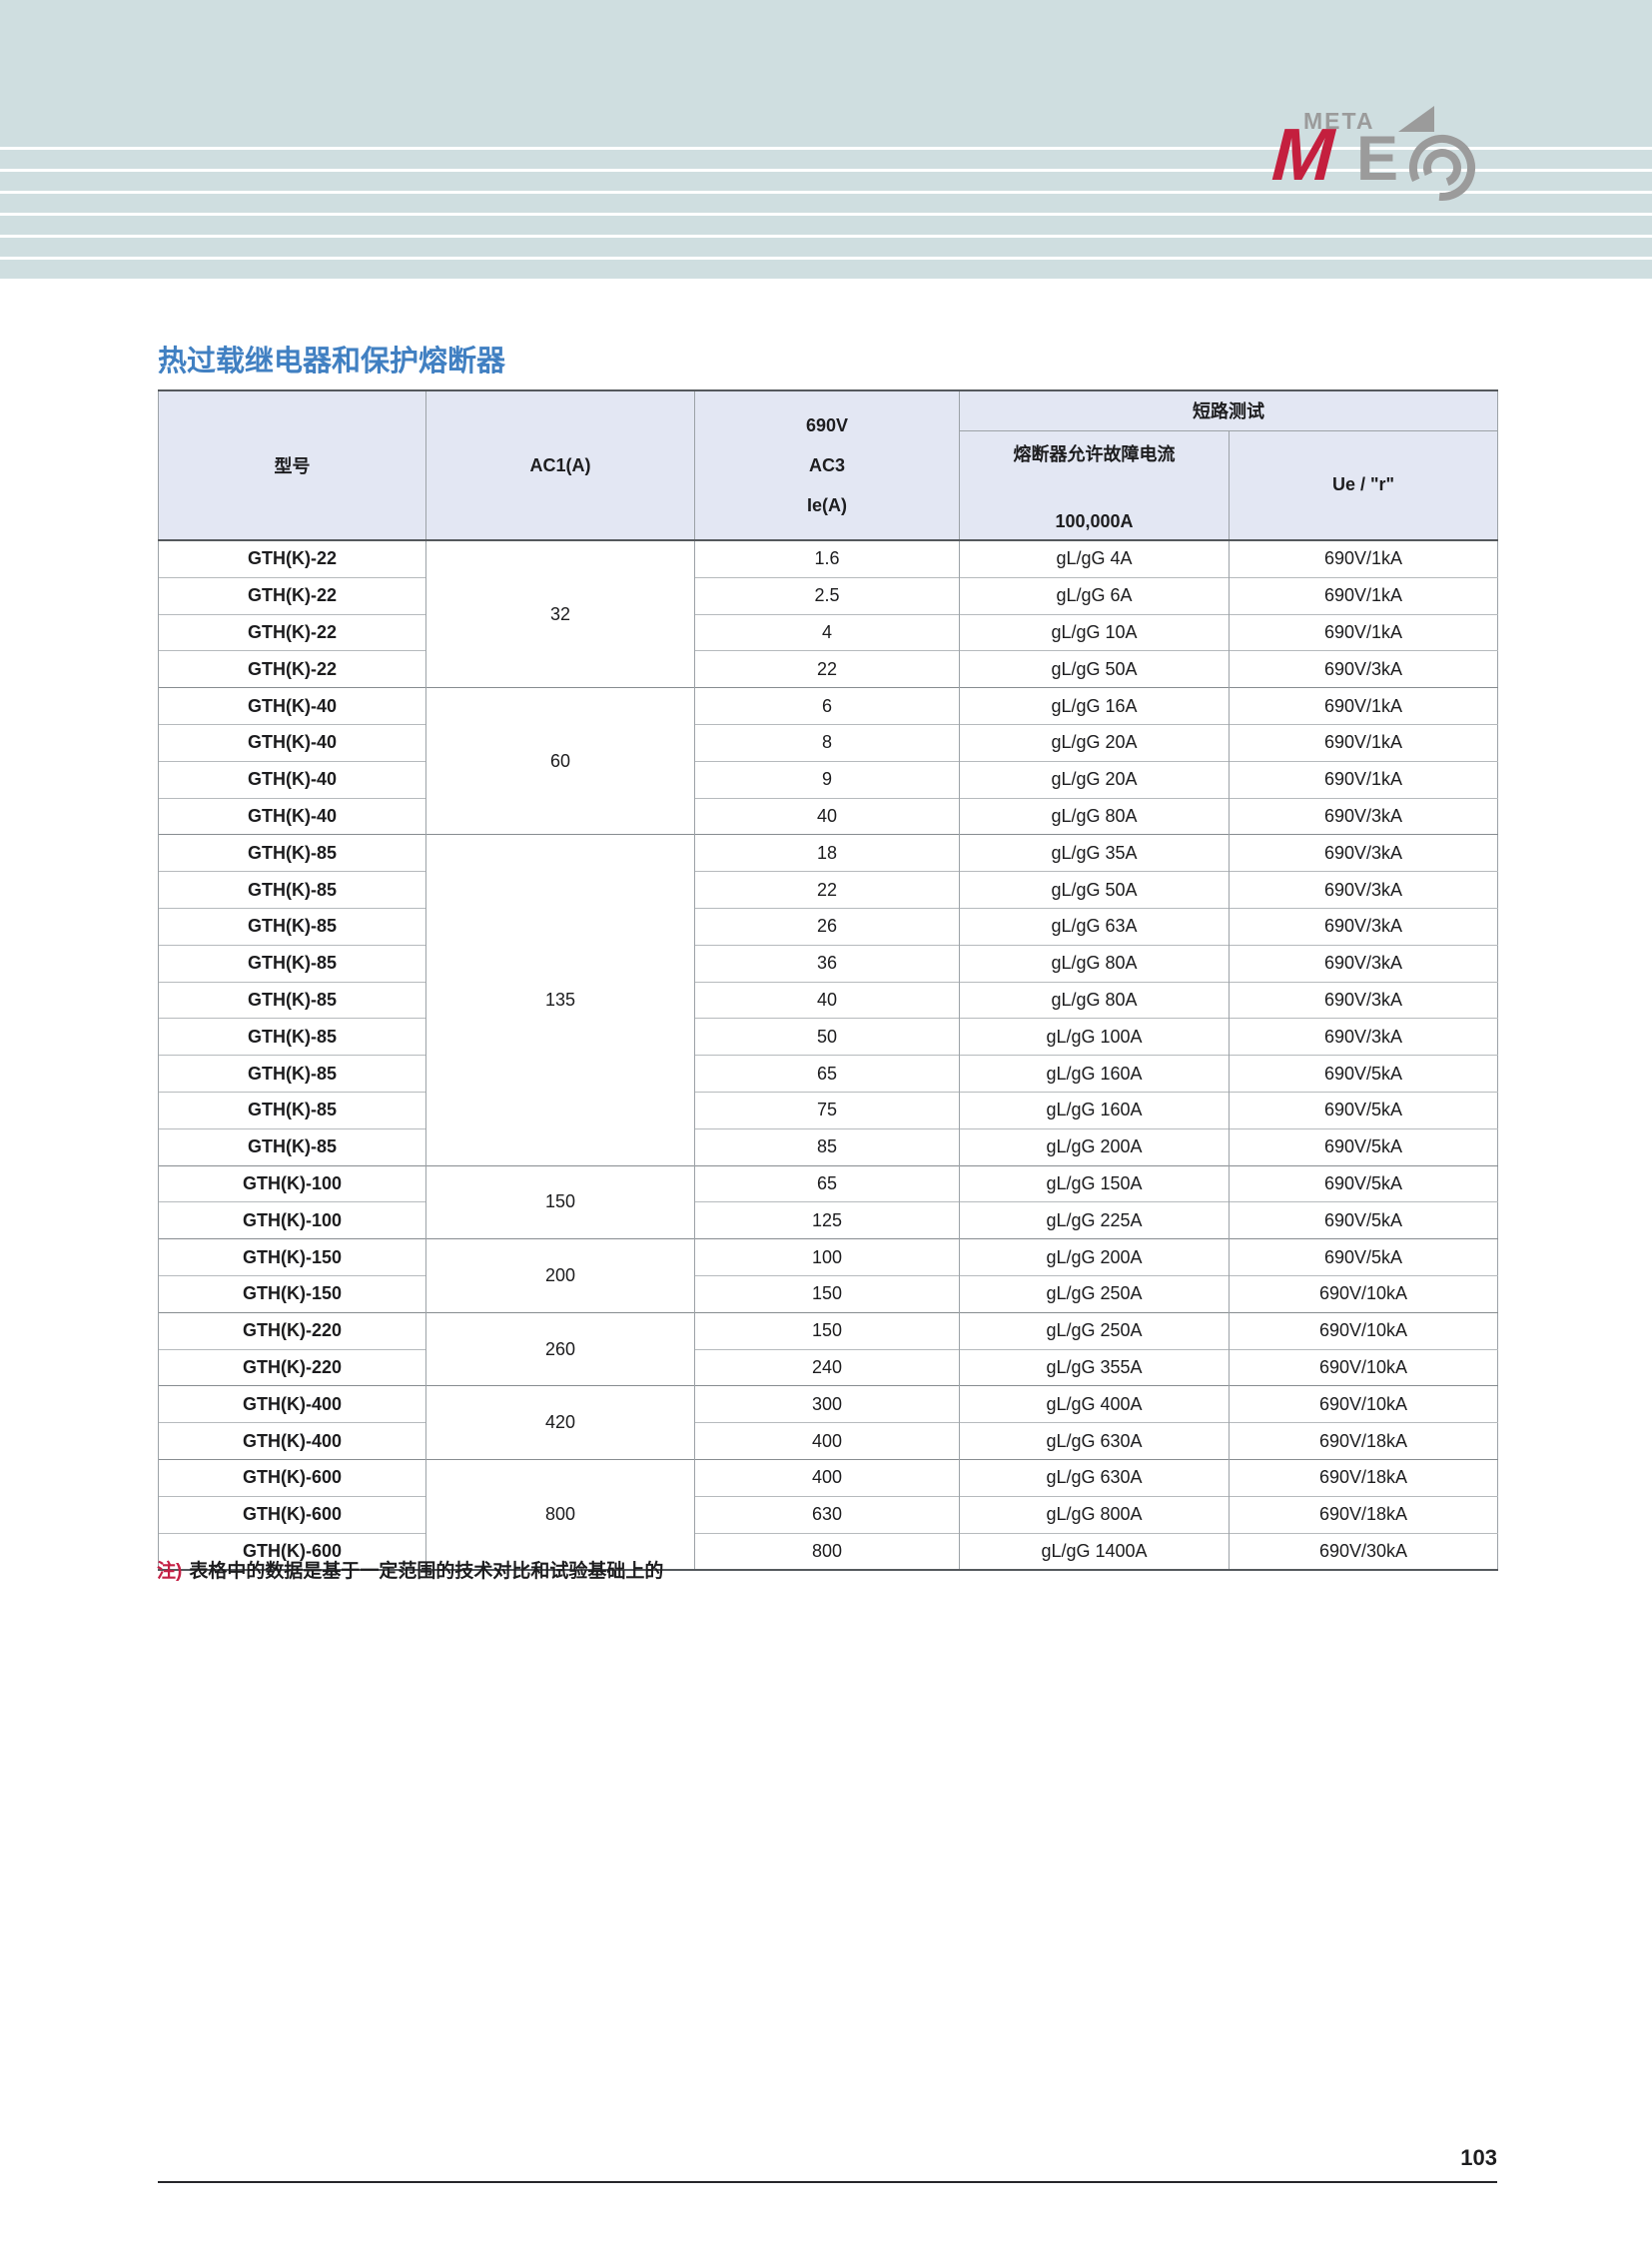 The height and width of the screenshot is (2242, 1652). What do you see at coordinates (1094, 1367) in the screenshot?
I see `fuse-cell: gL/gG 355A` at bounding box center [1094, 1367].